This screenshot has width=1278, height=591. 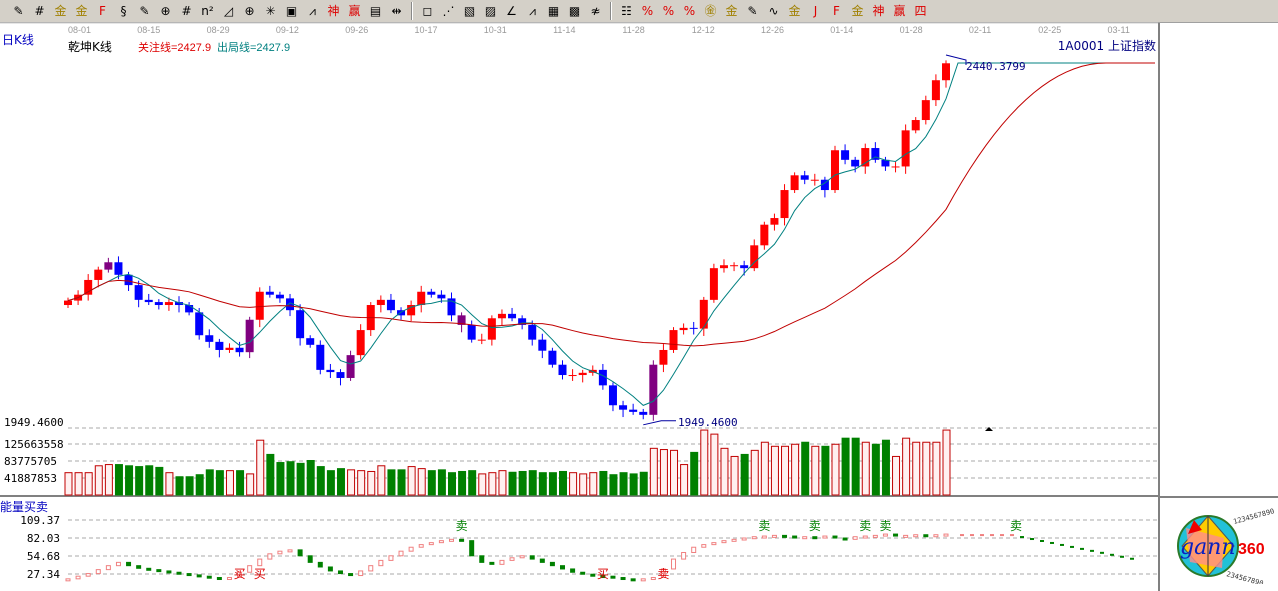 What do you see at coordinates (144, 11) in the screenshot?
I see `pen2-icon: ✎` at bounding box center [144, 11].